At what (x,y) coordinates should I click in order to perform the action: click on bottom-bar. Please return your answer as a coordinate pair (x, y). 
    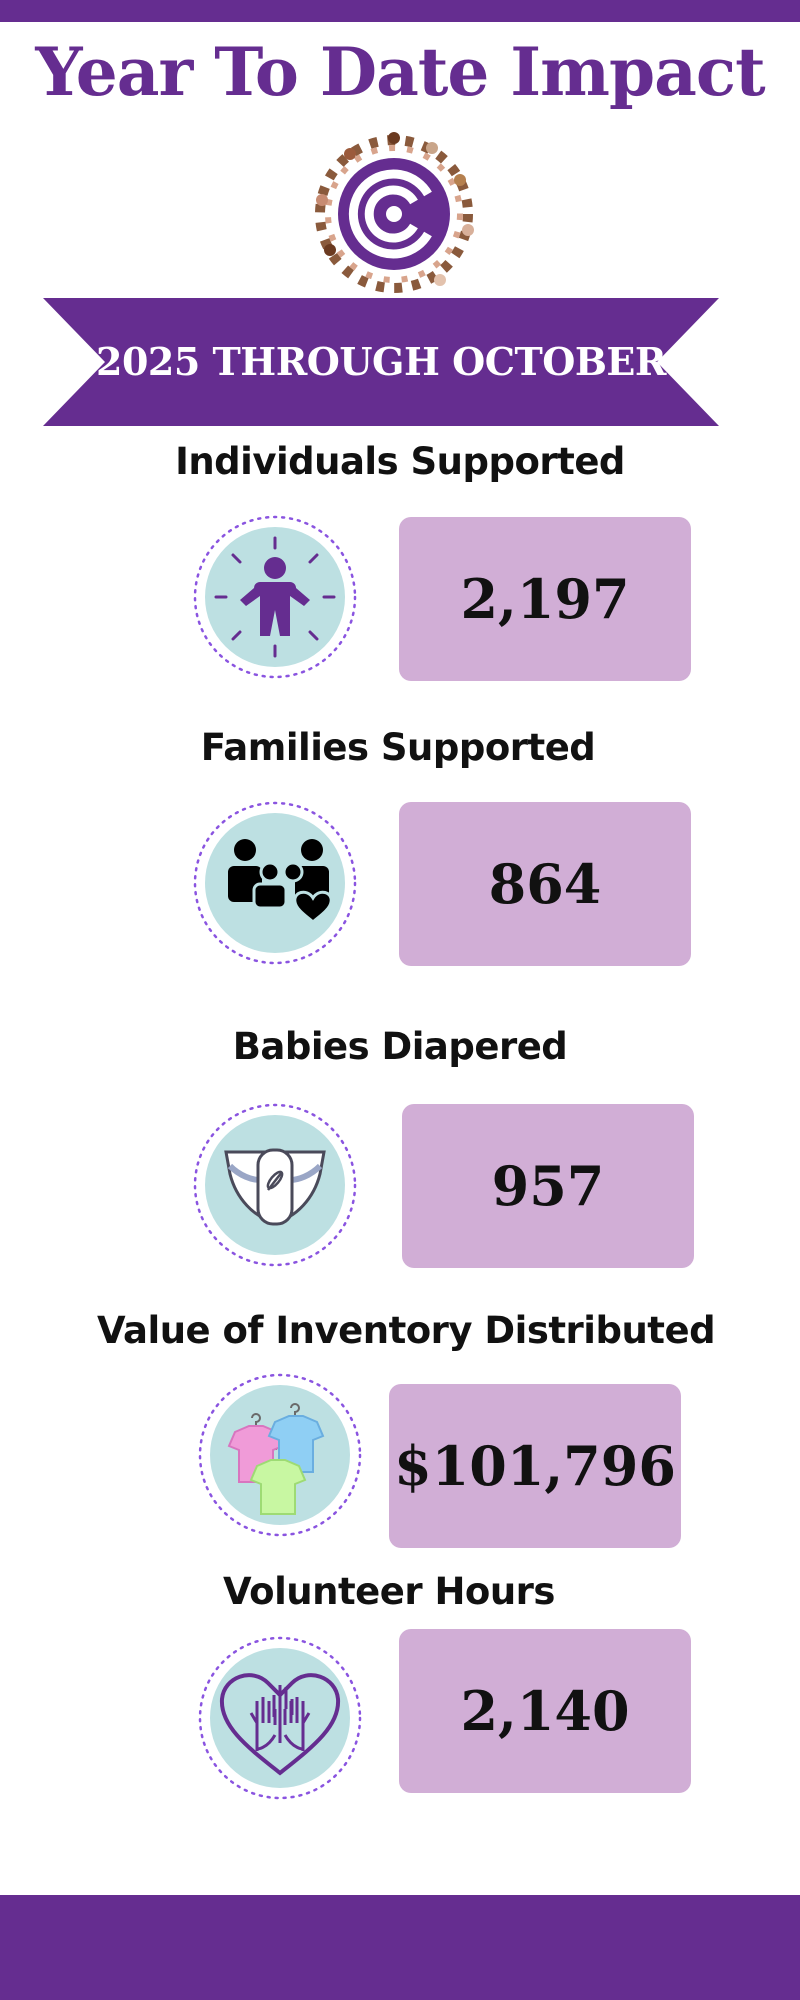
    Looking at the image, I should click on (400, 1947).